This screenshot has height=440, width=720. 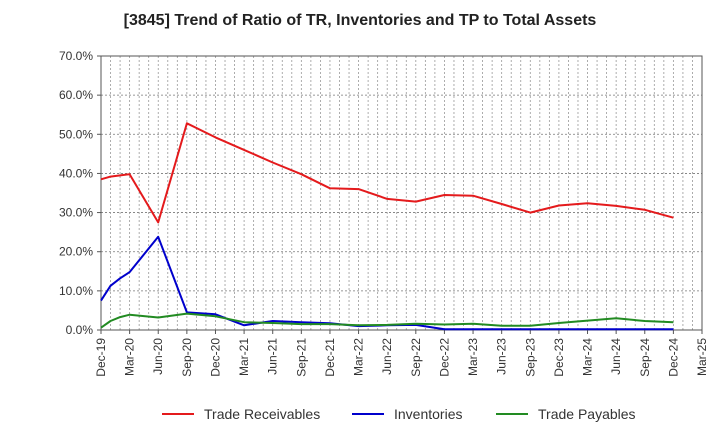 I want to click on x-tick-label: Dec-21, so click(x=330, y=357).